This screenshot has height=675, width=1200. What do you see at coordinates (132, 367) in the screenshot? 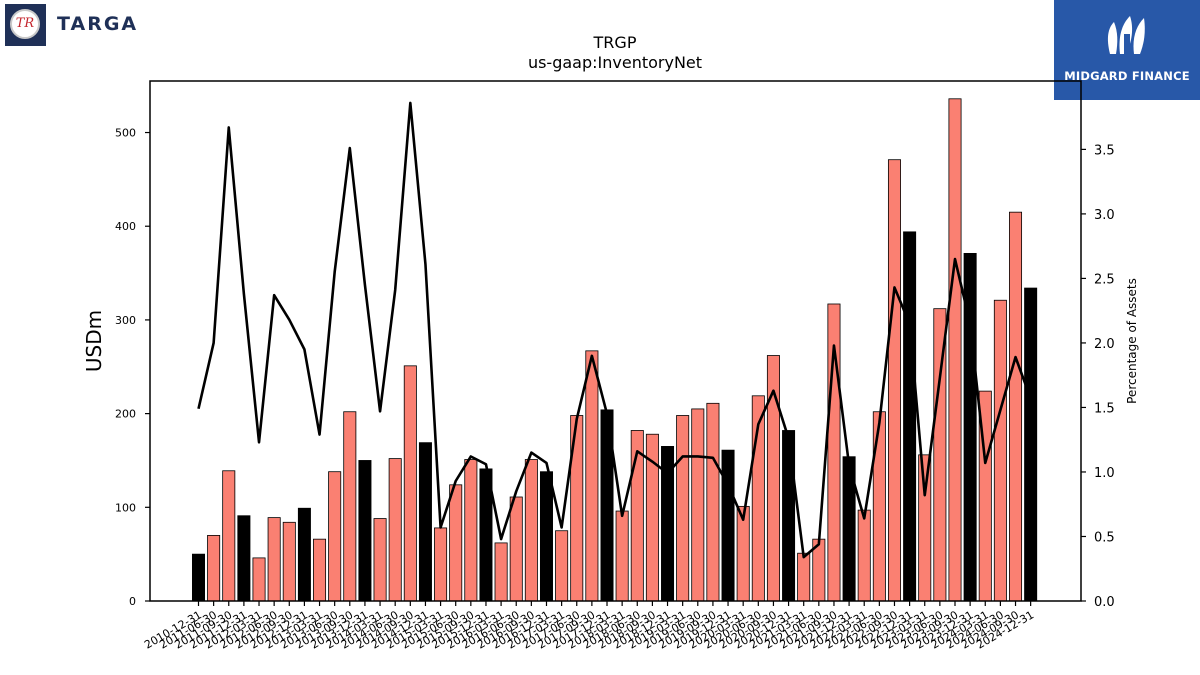
I see `left-axis: 0 100 200 300 400 500` at bounding box center [132, 367].